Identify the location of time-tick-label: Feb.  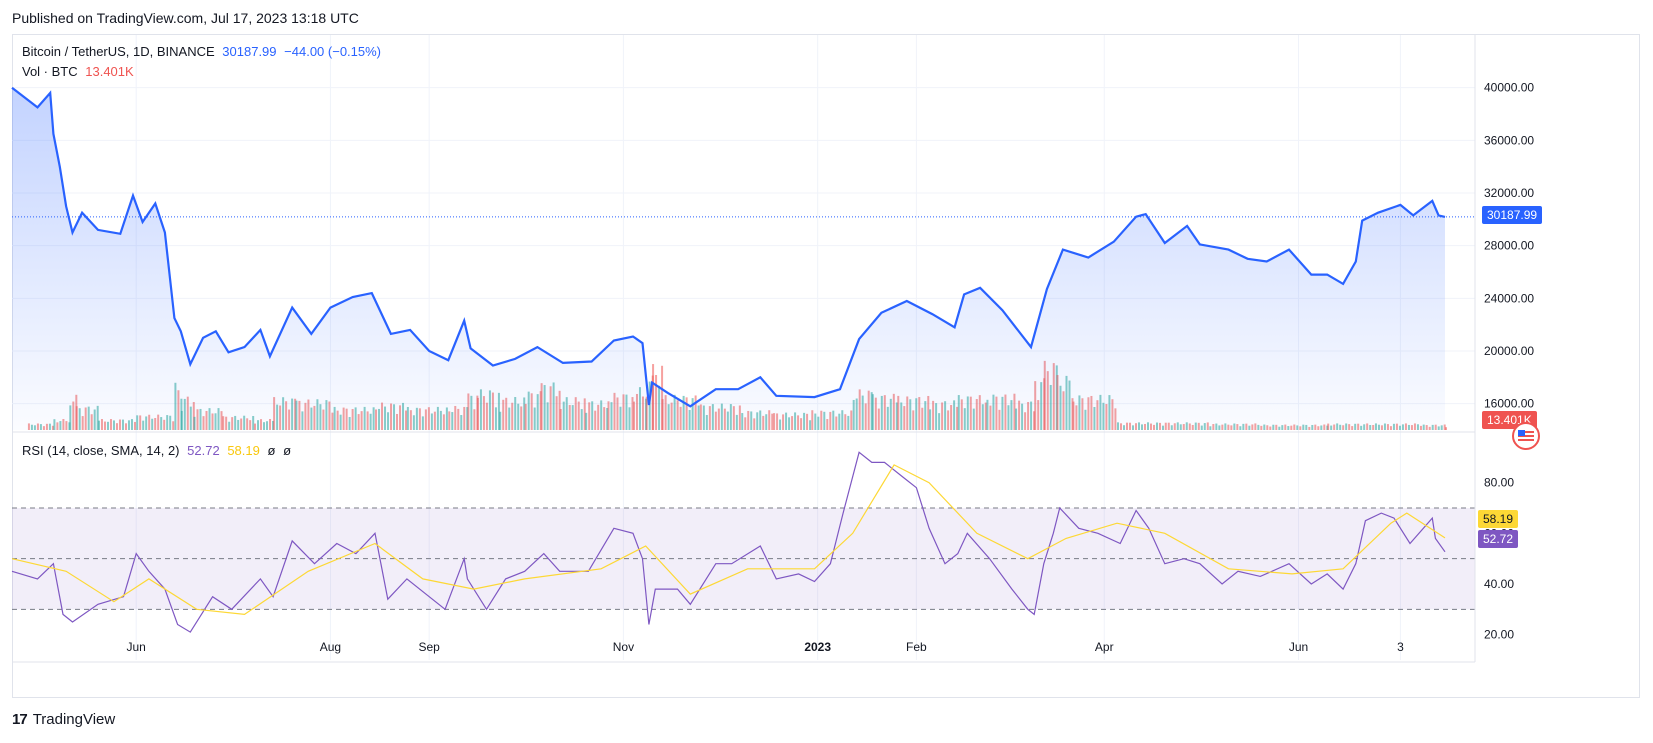
(916, 647).